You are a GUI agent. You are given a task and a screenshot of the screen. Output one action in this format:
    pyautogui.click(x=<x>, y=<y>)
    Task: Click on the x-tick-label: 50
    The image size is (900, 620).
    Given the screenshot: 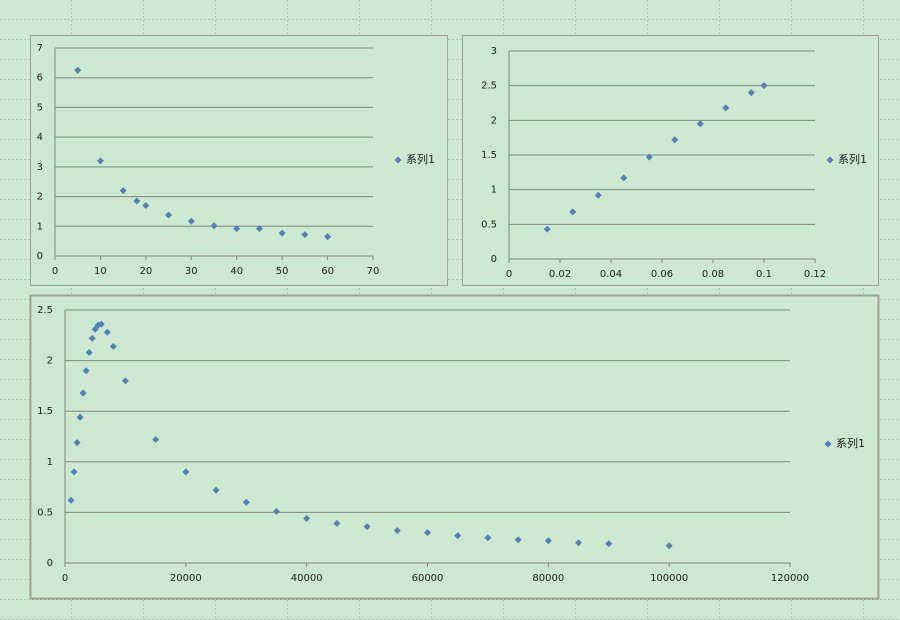 What is the action you would take?
    pyautogui.click(x=282, y=271)
    